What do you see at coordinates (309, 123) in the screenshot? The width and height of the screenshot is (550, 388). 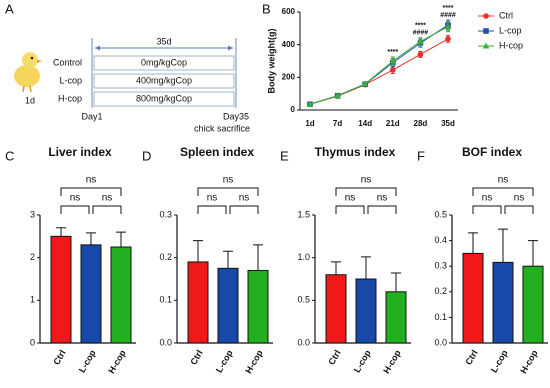 I see `x-tick-label: 1d` at bounding box center [309, 123].